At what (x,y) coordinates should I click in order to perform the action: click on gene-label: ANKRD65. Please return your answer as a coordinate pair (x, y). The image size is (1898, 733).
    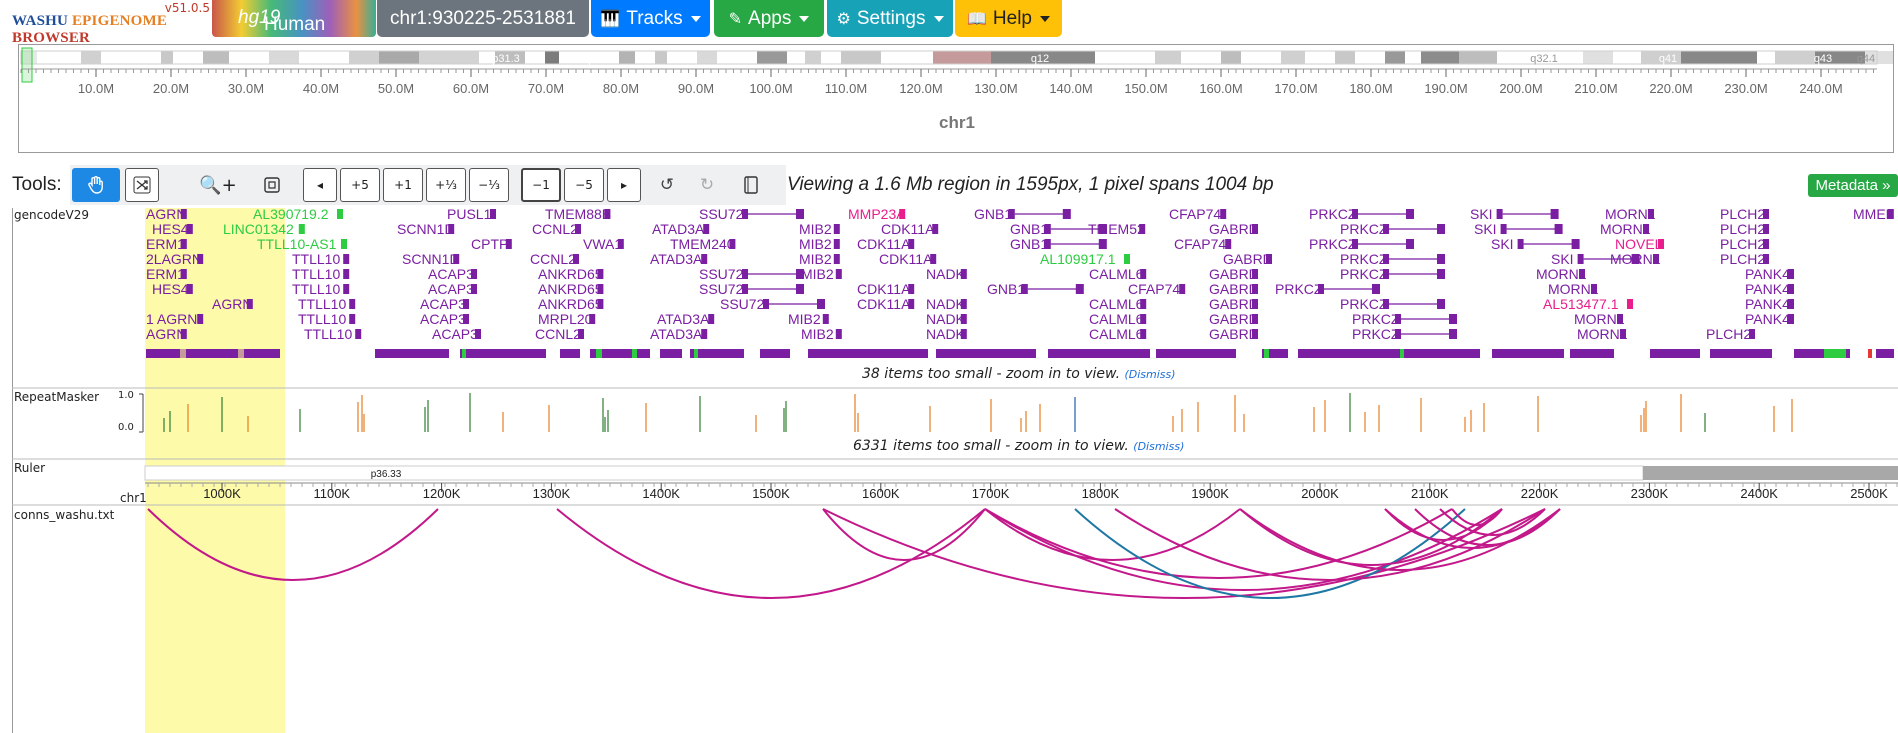
    Looking at the image, I should click on (570, 274).